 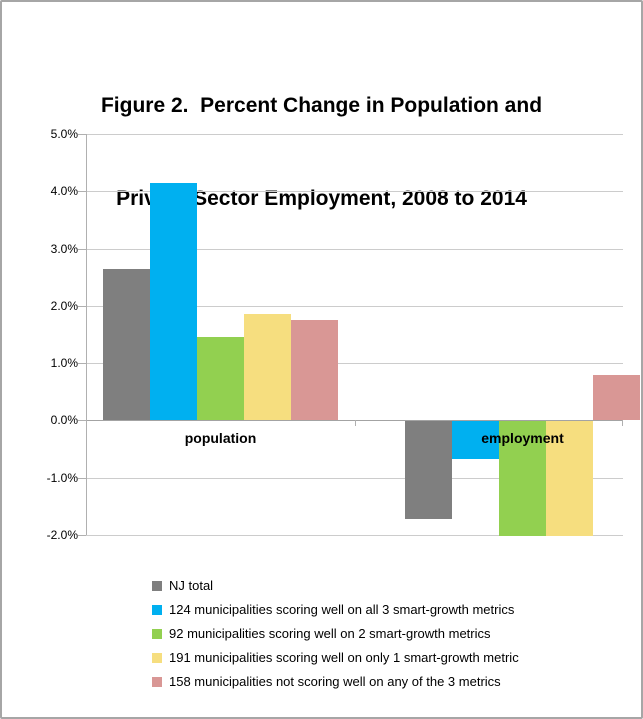 What do you see at coordinates (354, 421) in the screenshot?
I see `zero-axis-line` at bounding box center [354, 421].